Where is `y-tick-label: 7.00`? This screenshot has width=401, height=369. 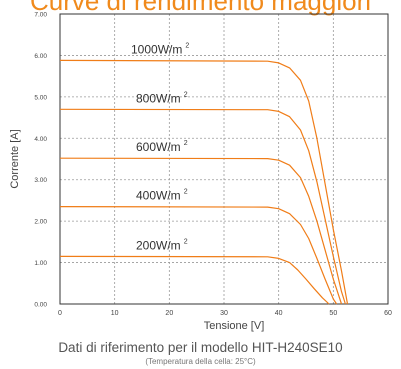
y-tick-label: 7.00 is located at coordinates (40, 15).